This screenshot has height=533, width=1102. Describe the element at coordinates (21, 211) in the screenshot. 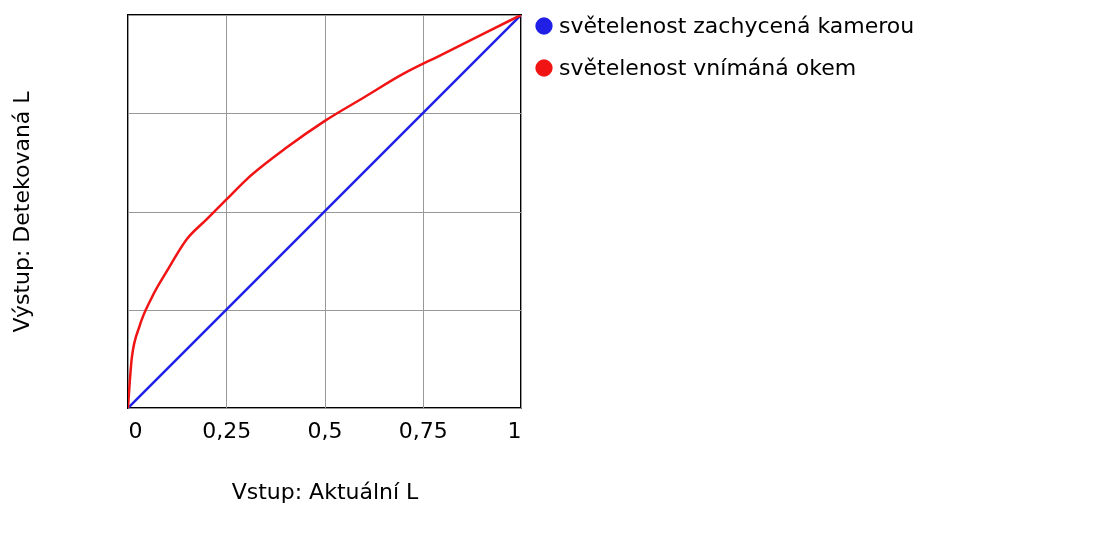

I see `y-axis-title: Výstup: Detekovaná L` at that location.